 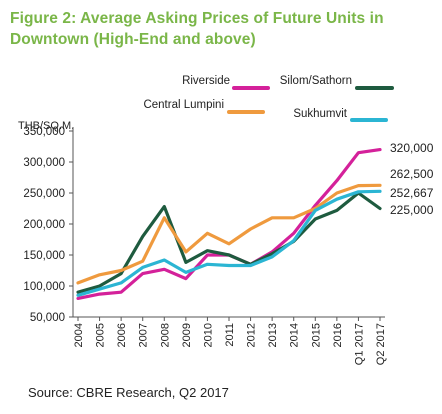 What do you see at coordinates (165, 335) in the screenshot?
I see `x-tick-label: 2008` at bounding box center [165, 335].